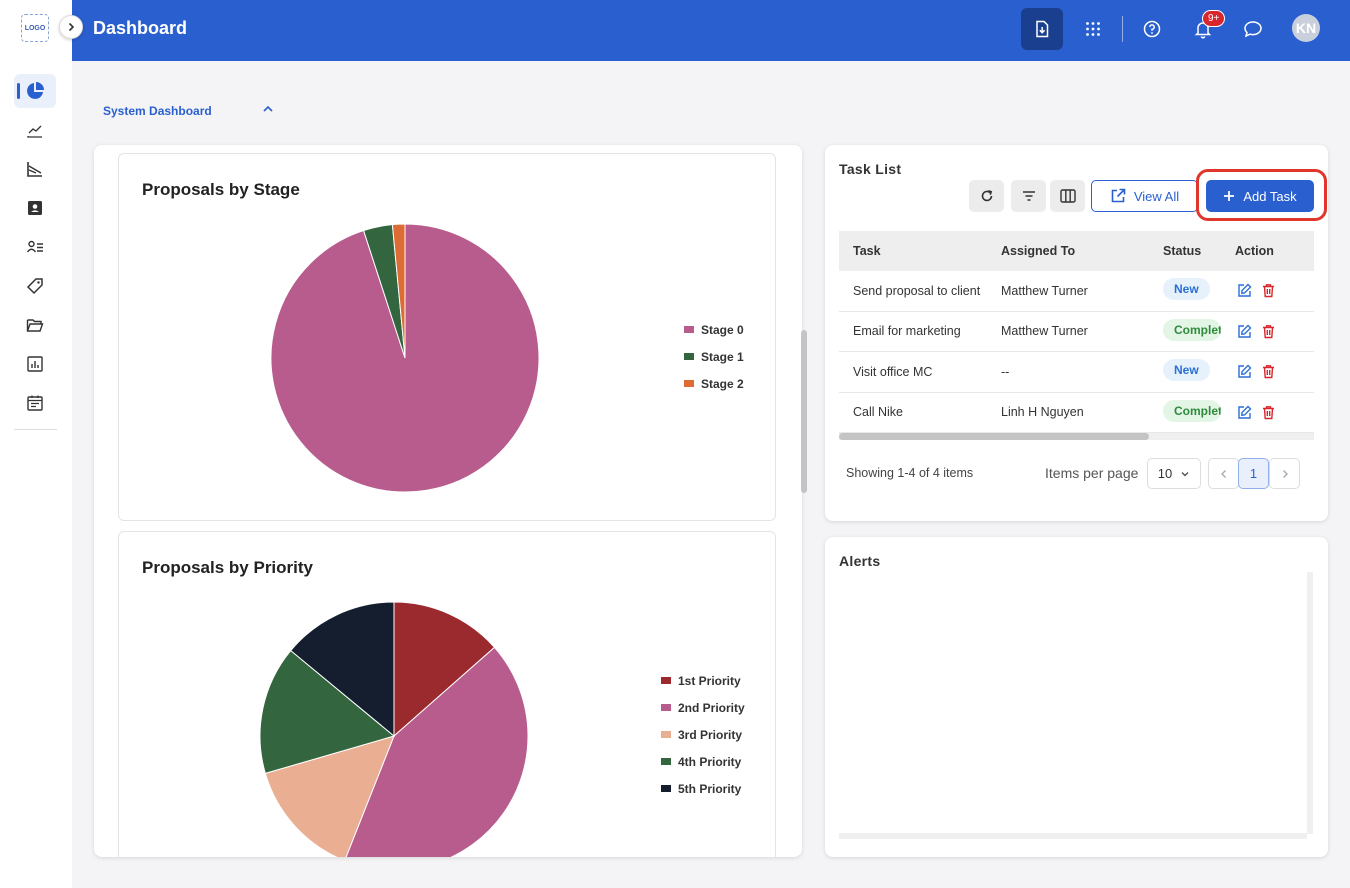  What do you see at coordinates (1073, 836) in the screenshot?
I see `alerts-horizontal-scrollbar` at bounding box center [1073, 836].